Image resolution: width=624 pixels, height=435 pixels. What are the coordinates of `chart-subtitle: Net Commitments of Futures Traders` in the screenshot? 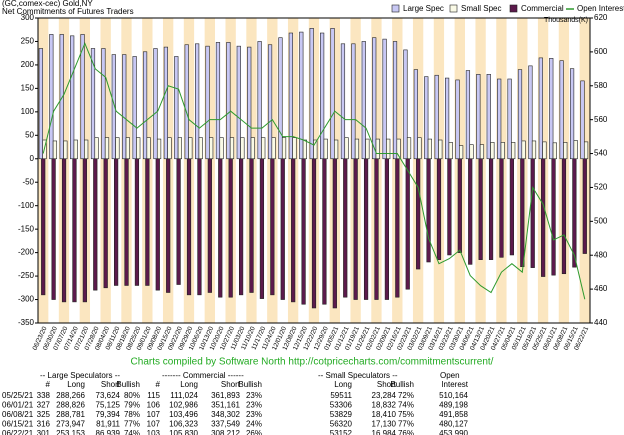 It's located at (68, 11).